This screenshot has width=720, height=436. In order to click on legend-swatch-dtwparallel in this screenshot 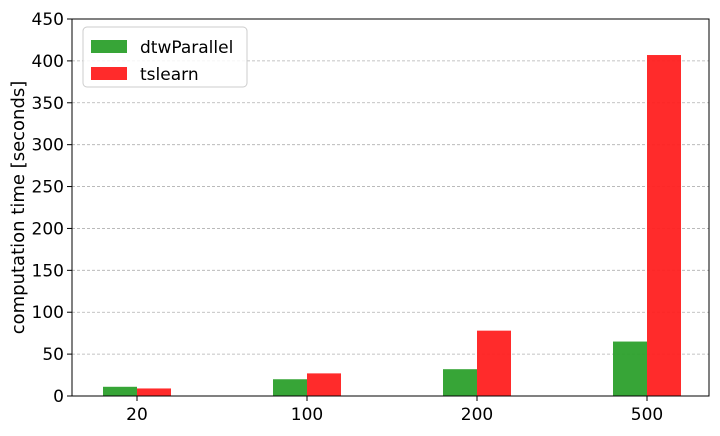, I will do `click(109, 46)`.